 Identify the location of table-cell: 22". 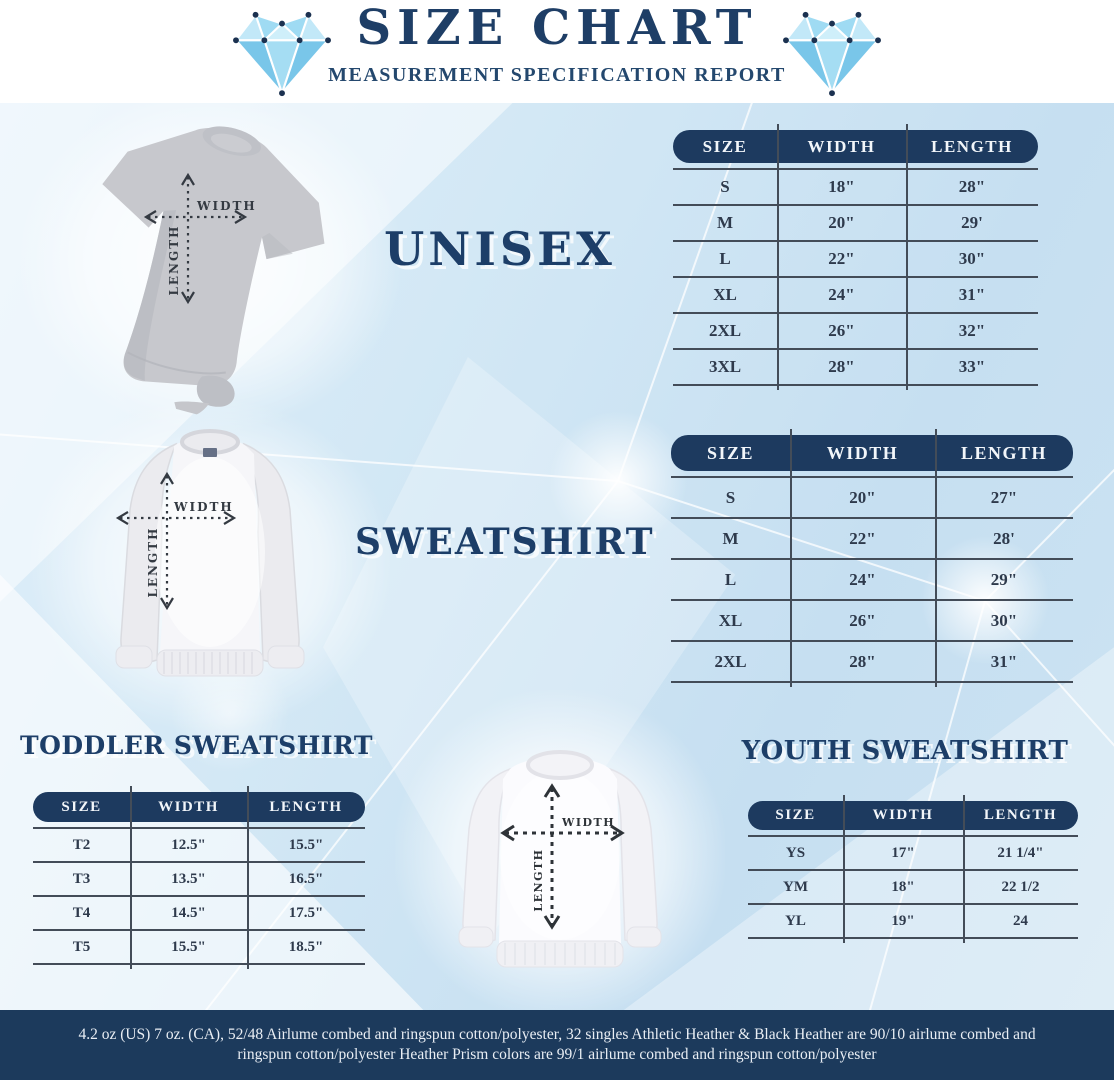
(841, 258).